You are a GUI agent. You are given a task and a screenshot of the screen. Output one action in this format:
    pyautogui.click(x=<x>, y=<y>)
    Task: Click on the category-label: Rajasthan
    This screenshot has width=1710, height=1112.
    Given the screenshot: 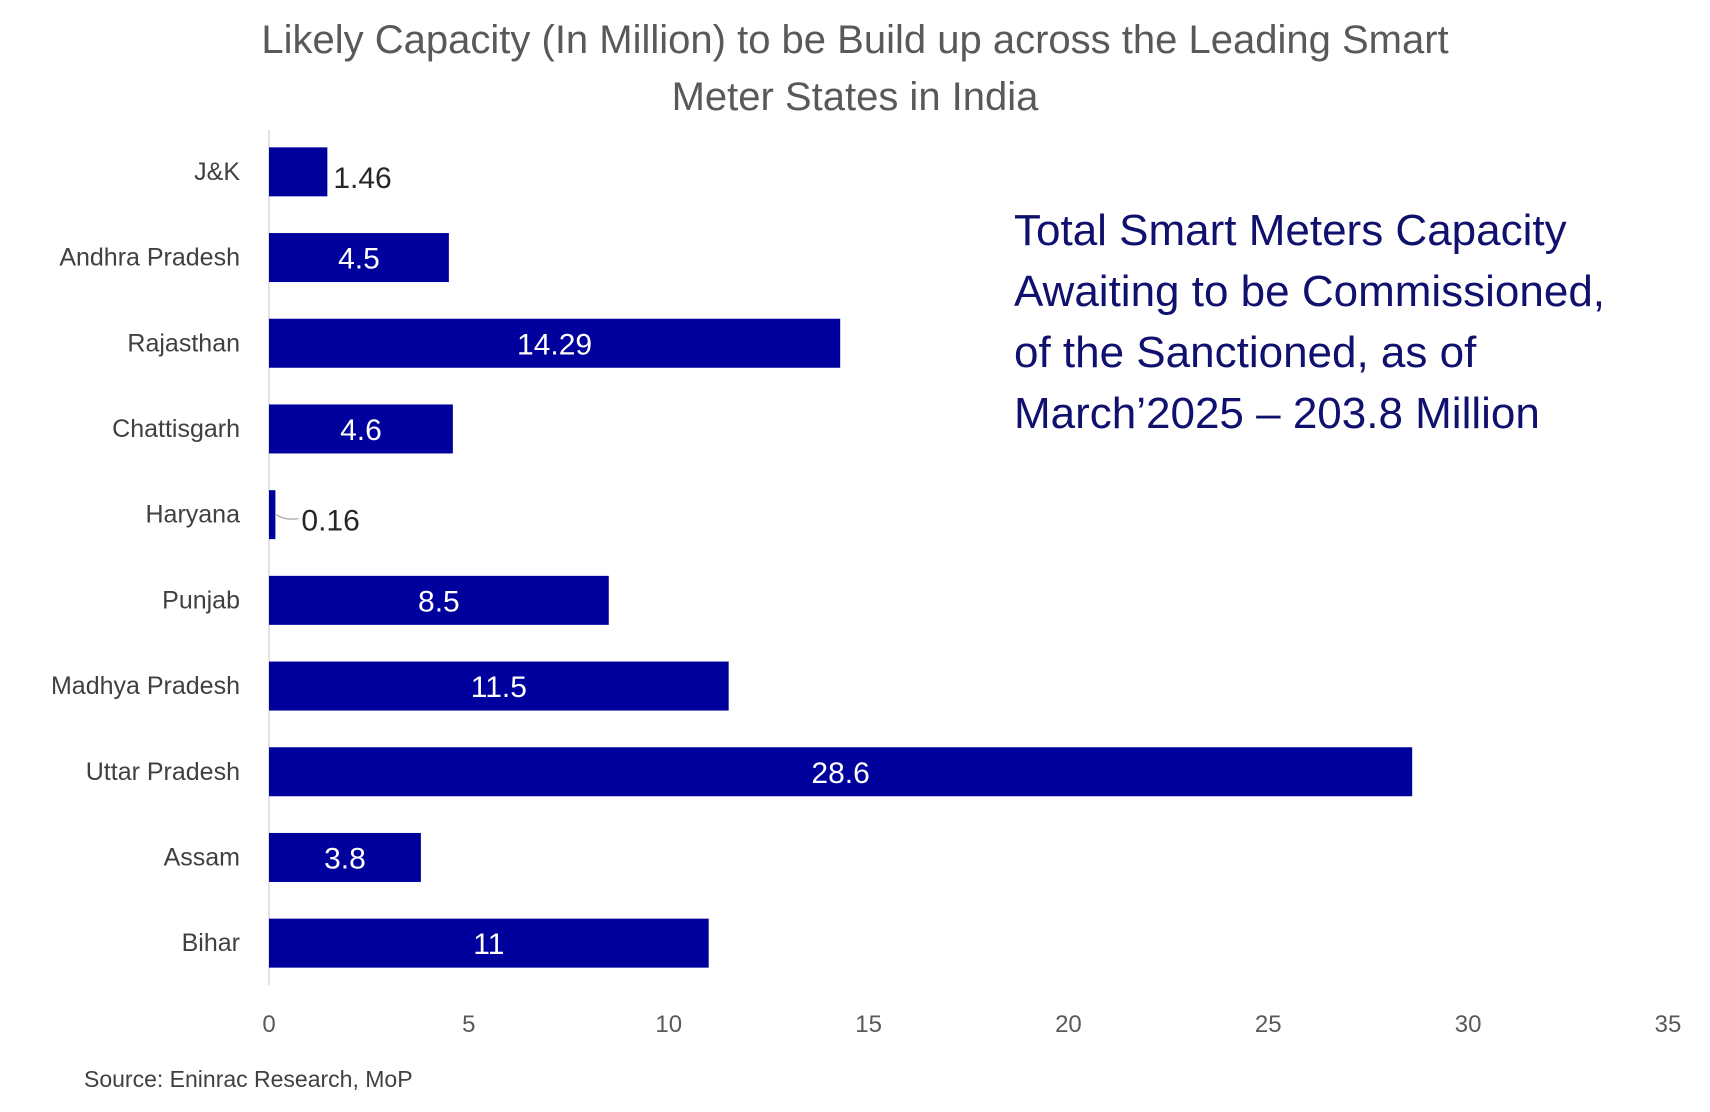 What is the action you would take?
    pyautogui.click(x=183, y=343)
    